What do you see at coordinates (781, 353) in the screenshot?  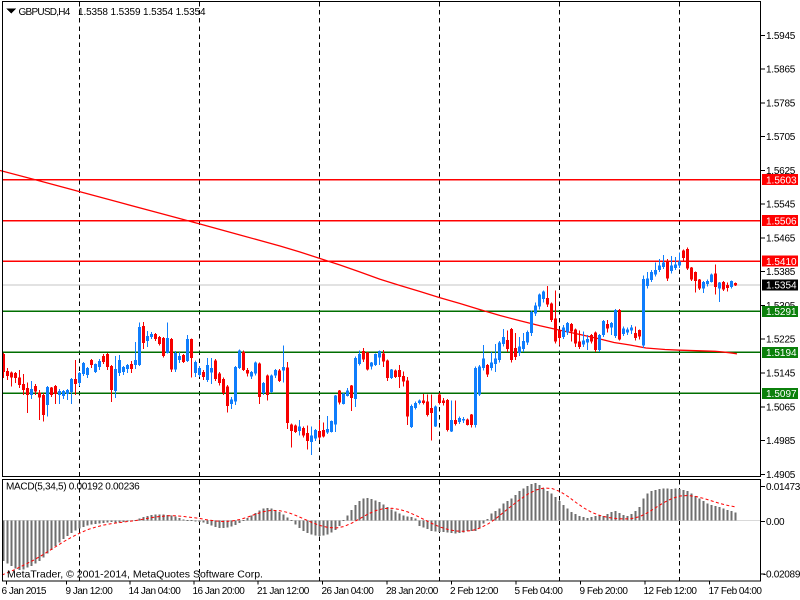 I see `svg-text: 1.5194` at bounding box center [781, 353].